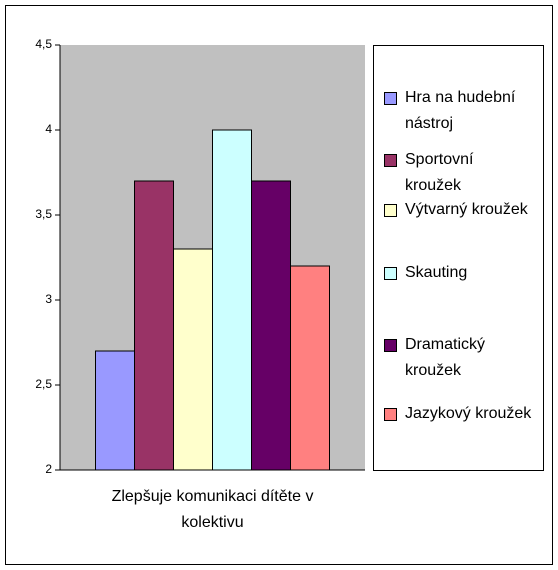 This screenshot has width=558, height=570. What do you see at coordinates (436, 272) in the screenshot?
I see `legend-label: Skauting` at bounding box center [436, 272].